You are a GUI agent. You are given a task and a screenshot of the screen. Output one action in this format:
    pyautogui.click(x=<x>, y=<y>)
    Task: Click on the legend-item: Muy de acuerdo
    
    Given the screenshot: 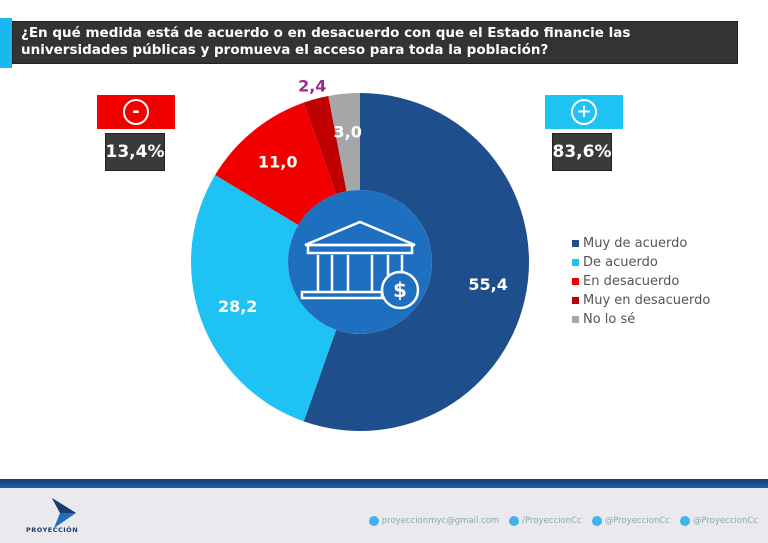 What is the action you would take?
    pyautogui.click(x=641, y=243)
    